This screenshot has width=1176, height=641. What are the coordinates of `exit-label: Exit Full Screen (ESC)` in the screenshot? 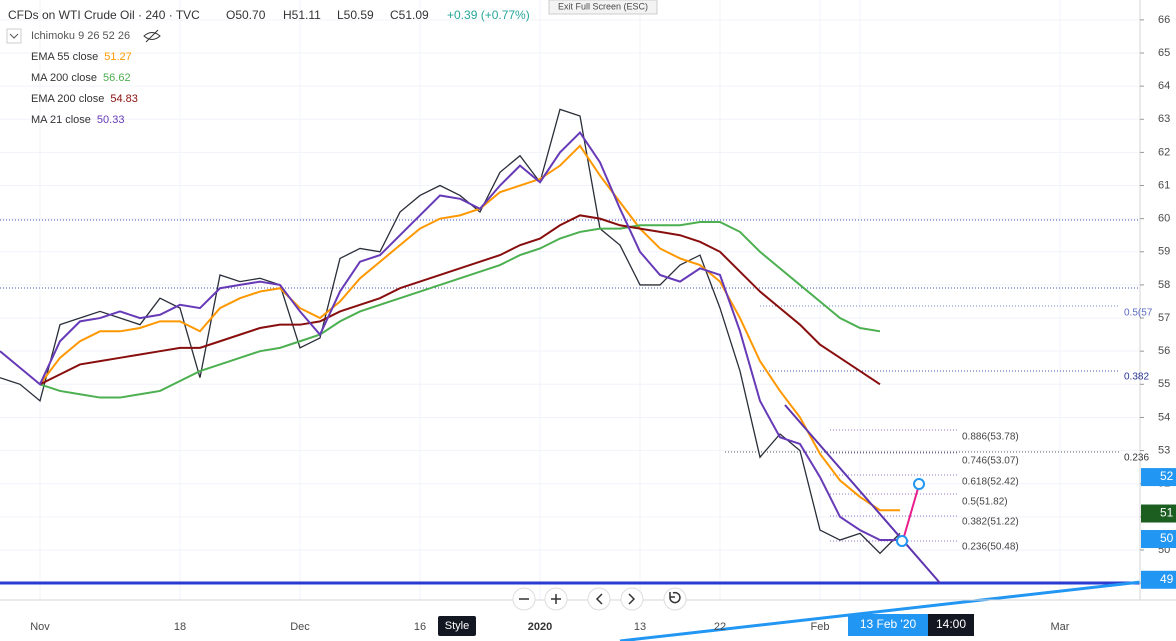 It's located at (603, 6).